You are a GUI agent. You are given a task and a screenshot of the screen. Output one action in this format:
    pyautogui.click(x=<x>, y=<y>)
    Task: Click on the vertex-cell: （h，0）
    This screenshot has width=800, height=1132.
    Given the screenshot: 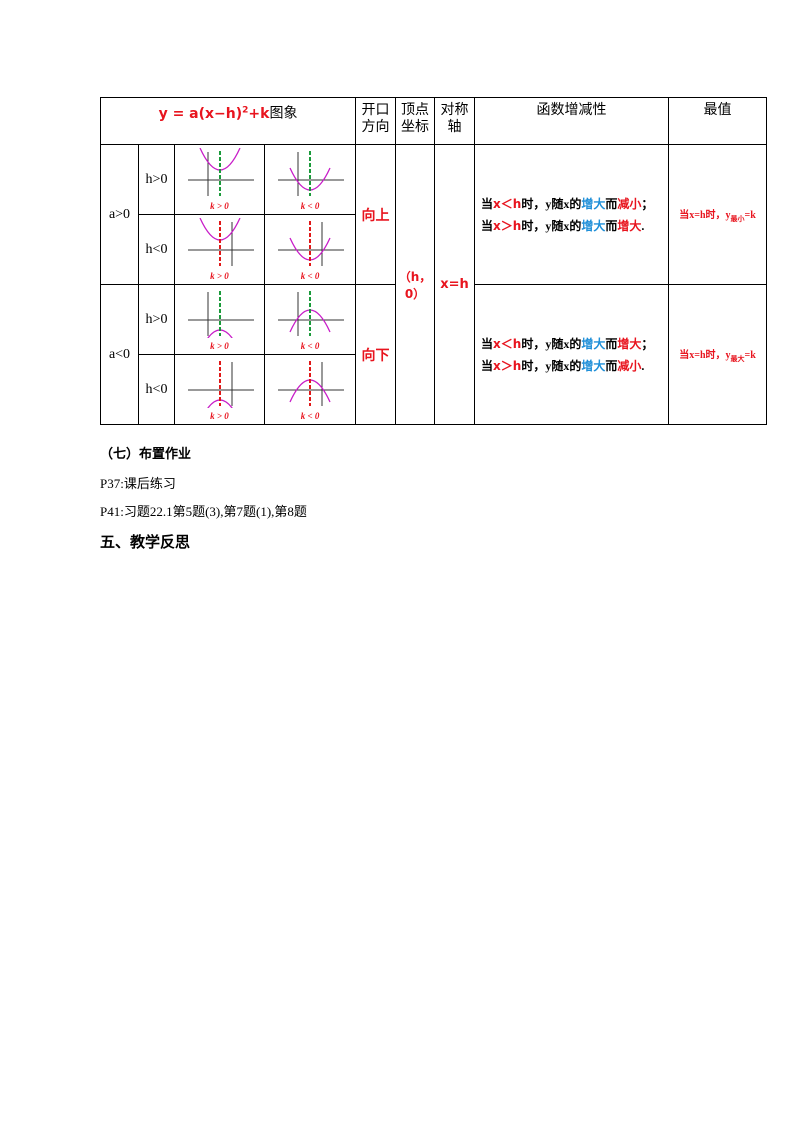 What is the action you would take?
    pyautogui.click(x=415, y=284)
    